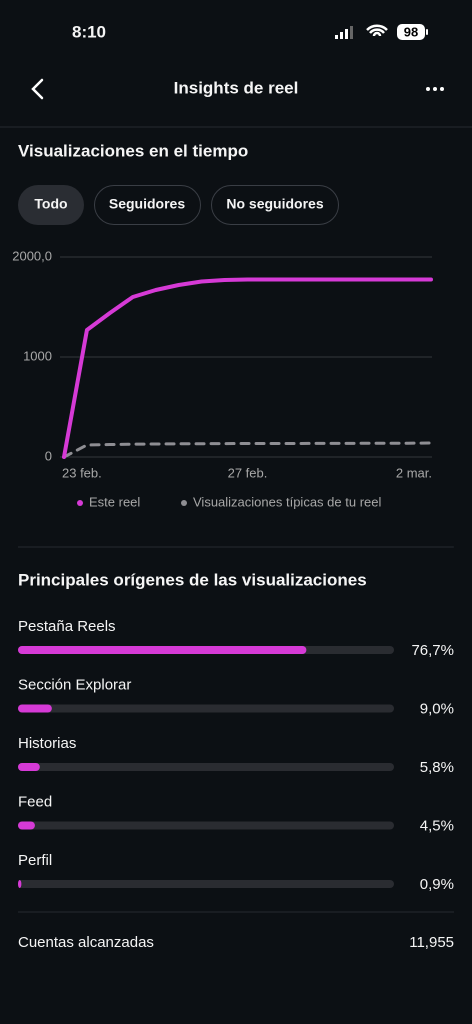 The image size is (472, 1024). I want to click on value-label: 5,8%, so click(437, 767).